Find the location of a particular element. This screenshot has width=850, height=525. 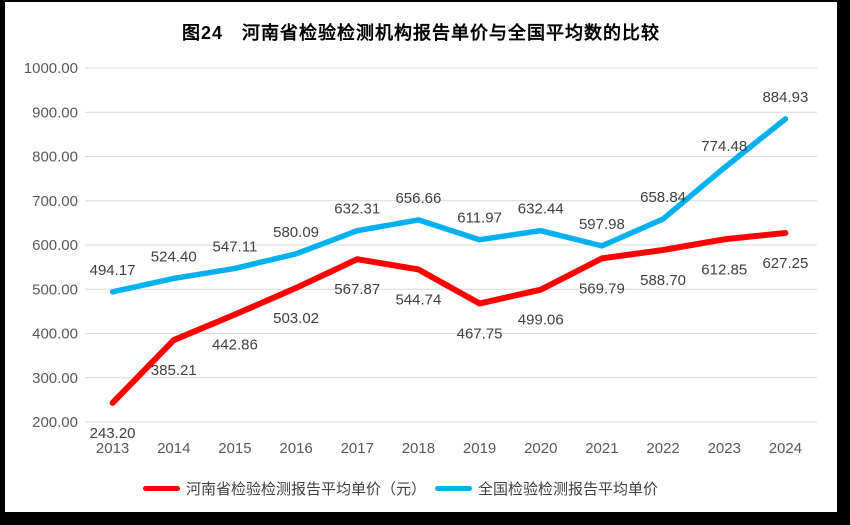

data-label: 774.48 is located at coordinates (724, 146).